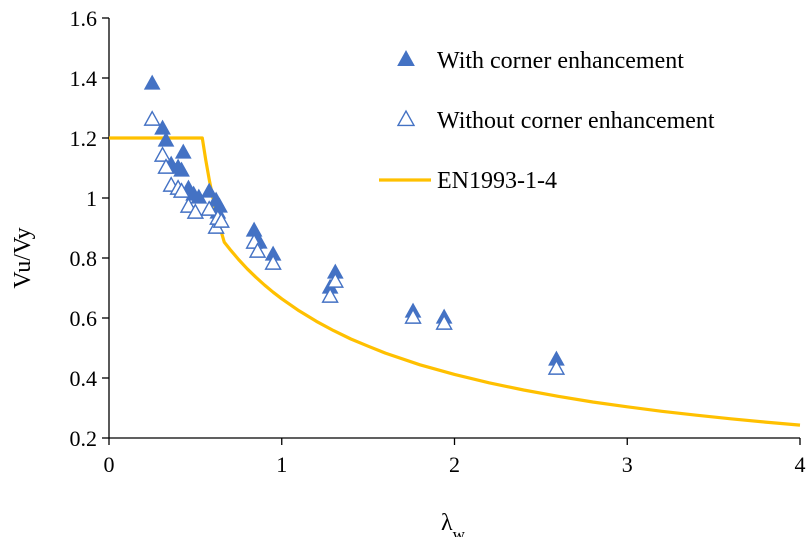 The height and width of the screenshot is (537, 810). Describe the element at coordinates (454, 464) in the screenshot. I see `x-tick-label: 2` at that location.